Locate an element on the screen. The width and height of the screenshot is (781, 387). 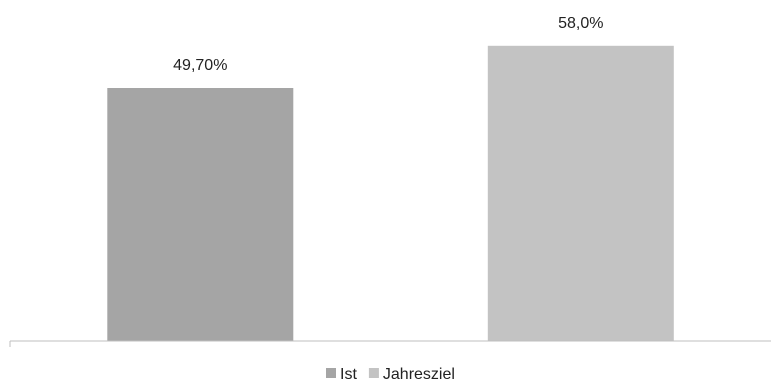
data-labels-group: 49,70% 58,0% is located at coordinates (388, 44).